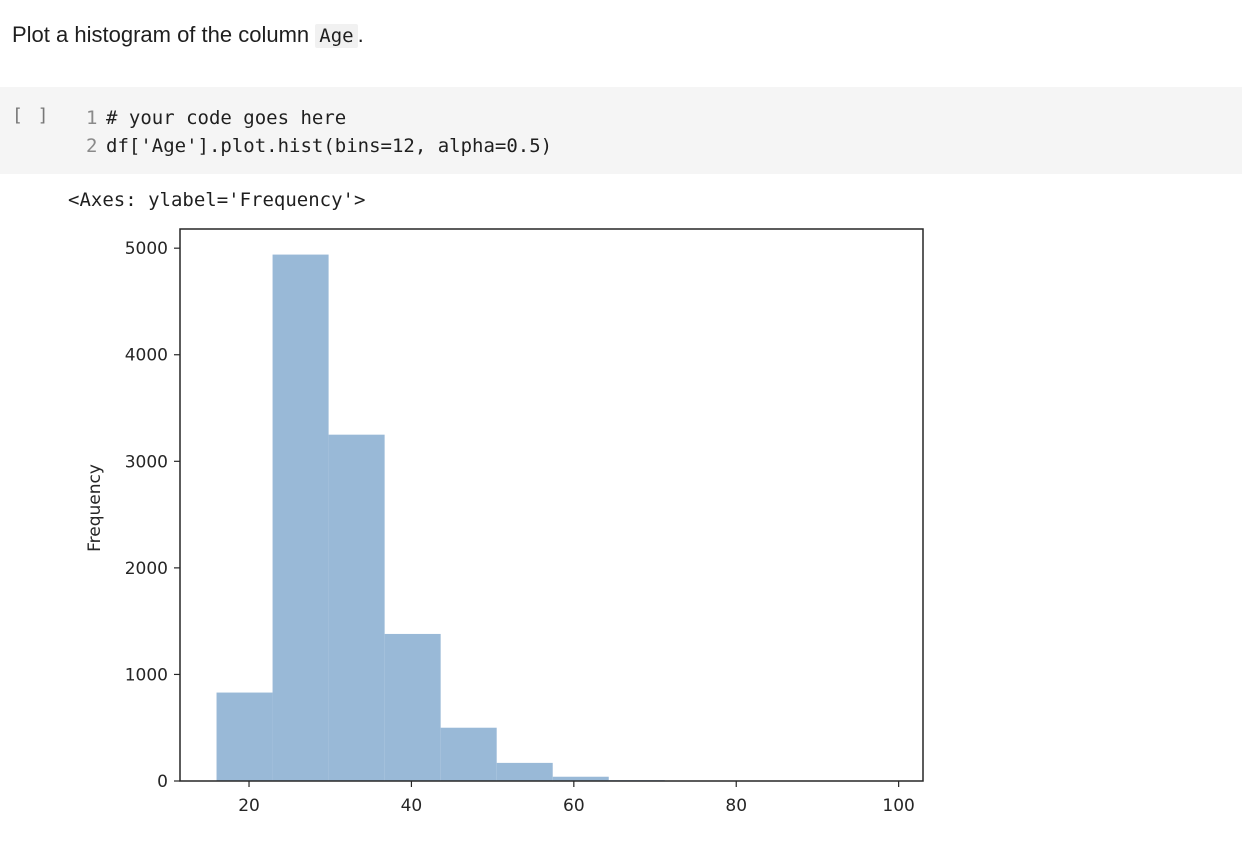 The width and height of the screenshot is (1242, 852). Describe the element at coordinates (146, 675) in the screenshot. I see `y-tick-label: 1000` at that location.